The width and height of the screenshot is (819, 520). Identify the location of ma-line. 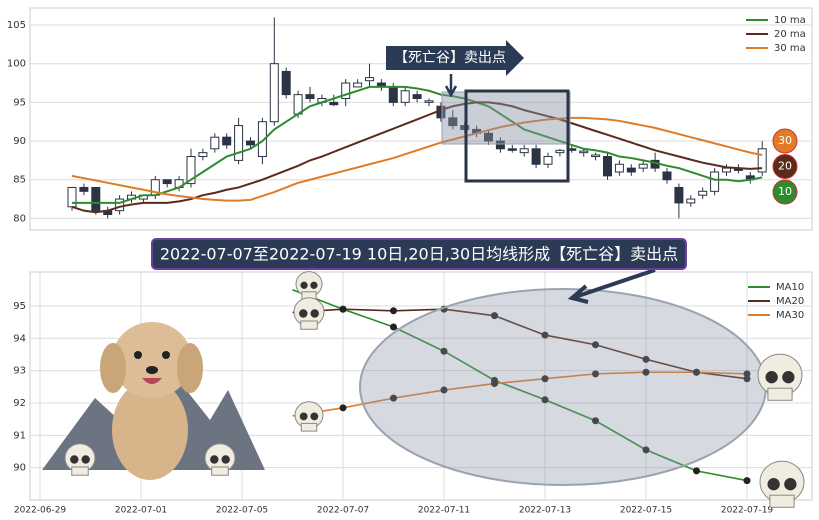
(417, 159).